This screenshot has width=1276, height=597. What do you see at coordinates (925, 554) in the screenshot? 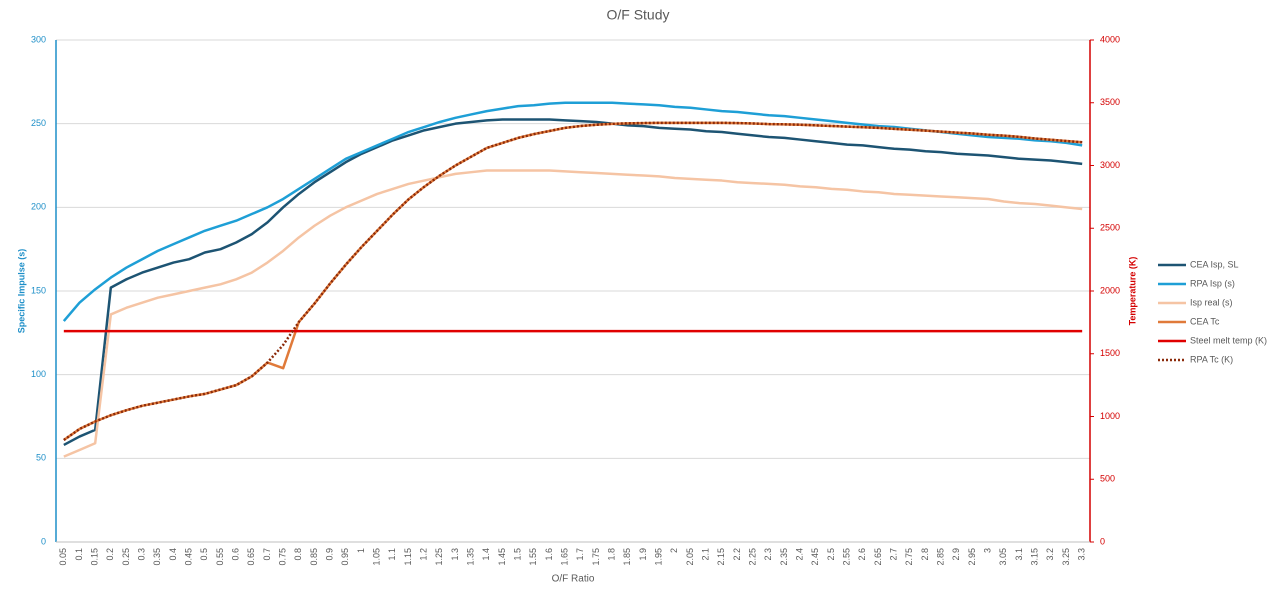
I see `x-tick-label: 2.8` at bounding box center [925, 554].